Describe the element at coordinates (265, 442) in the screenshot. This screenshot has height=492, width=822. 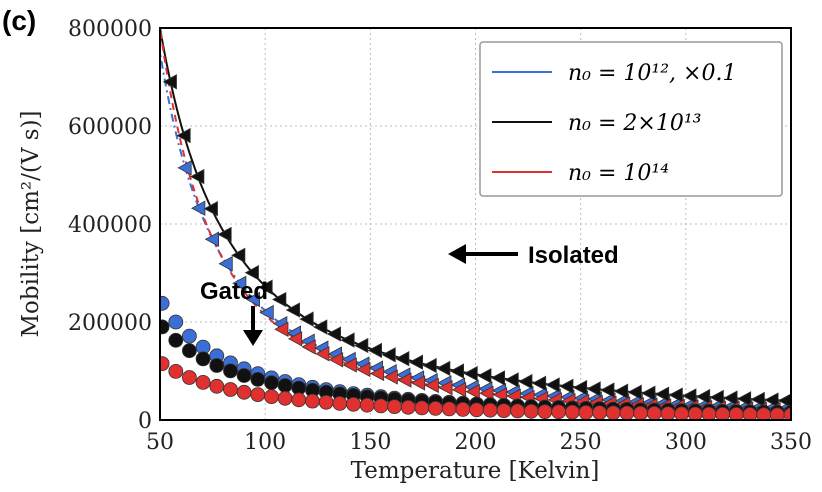
I see `x-tick-label: 100` at that location.